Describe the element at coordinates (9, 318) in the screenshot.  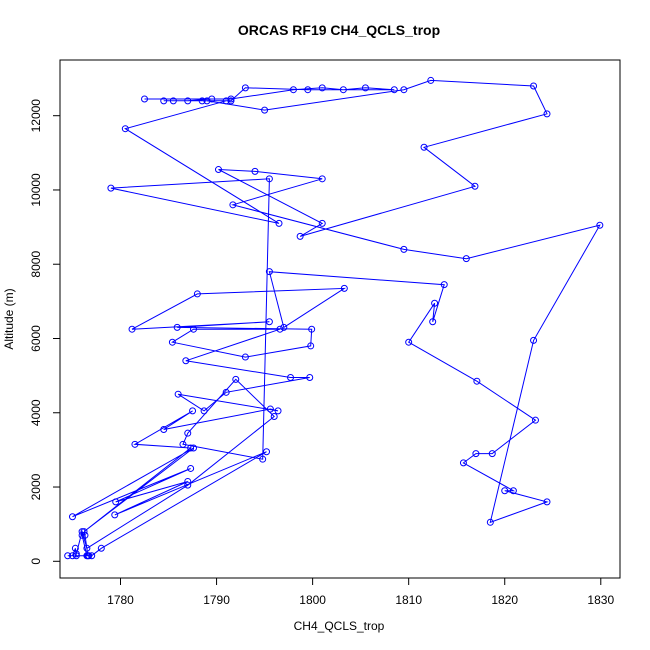
I see `y-axis-label: Altitude (m)` at that location.